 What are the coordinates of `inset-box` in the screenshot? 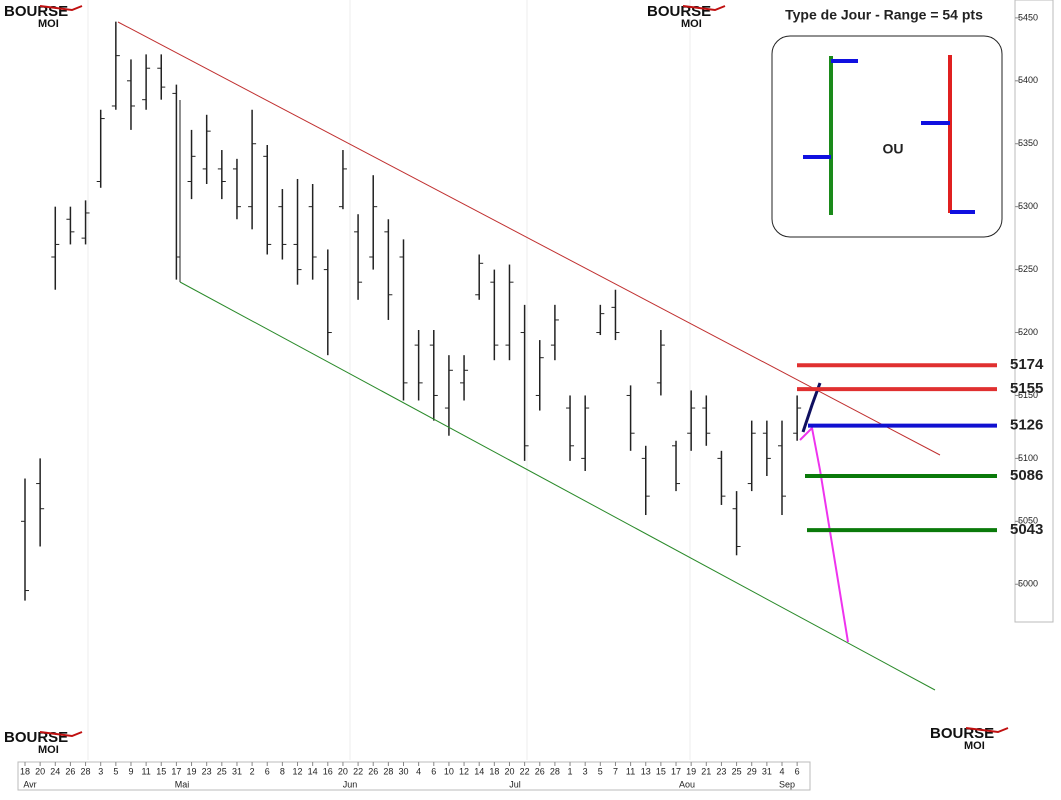 It's located at (887, 136).